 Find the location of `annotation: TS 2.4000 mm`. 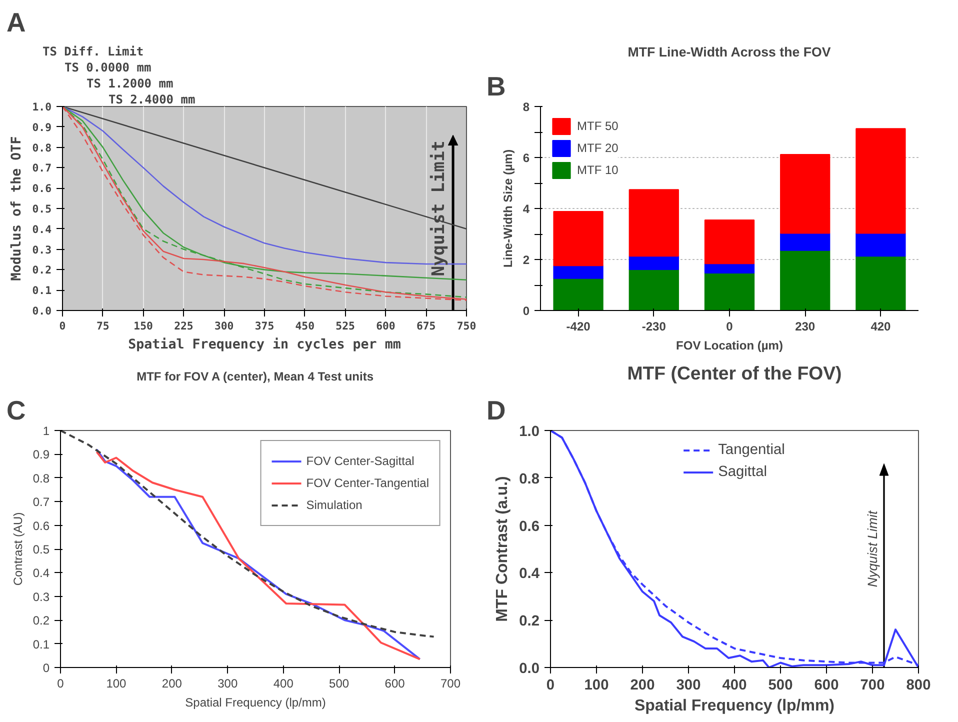

annotation: TS 2.4000 mm is located at coordinates (152, 99).